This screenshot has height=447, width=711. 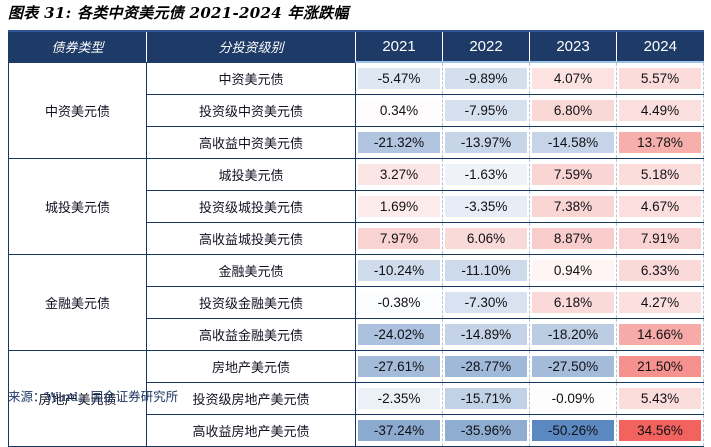 I want to click on return-value-chip: -14.89%, so click(x=486, y=334).